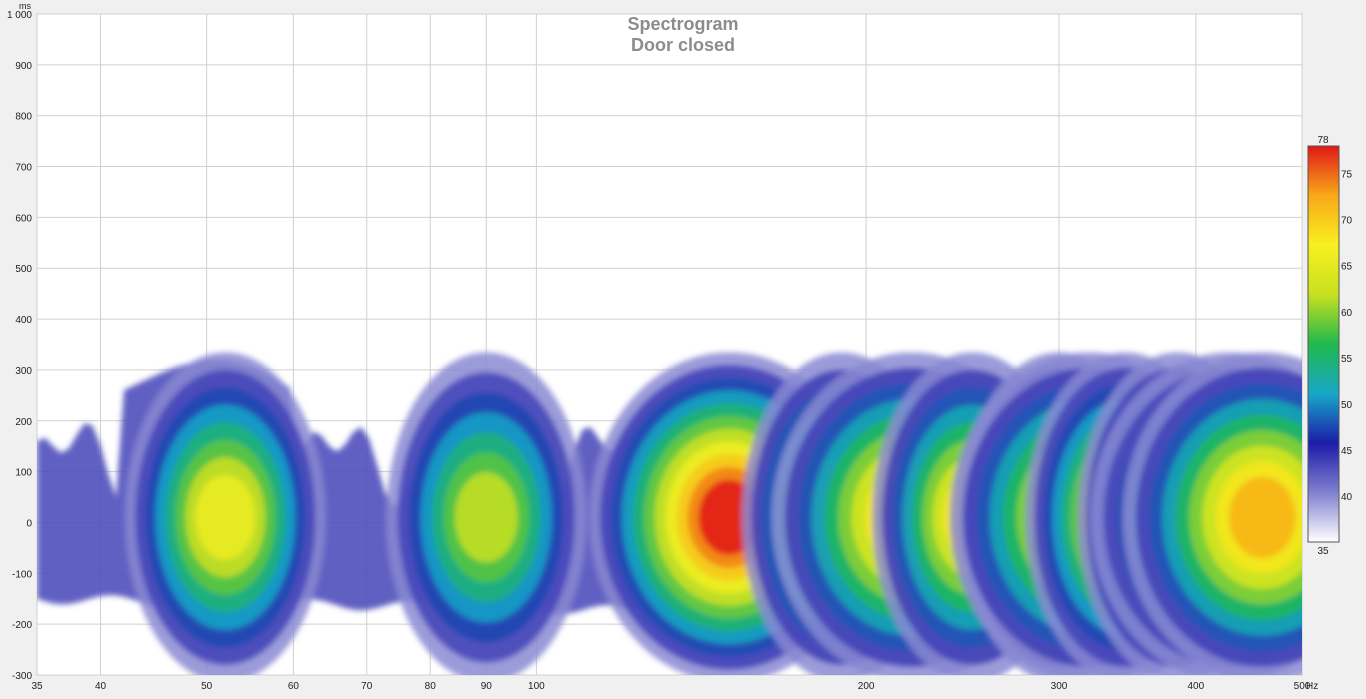 This screenshot has width=1366, height=699. Describe the element at coordinates (22, 574) in the screenshot. I see `y-tick-label: -100` at that location.